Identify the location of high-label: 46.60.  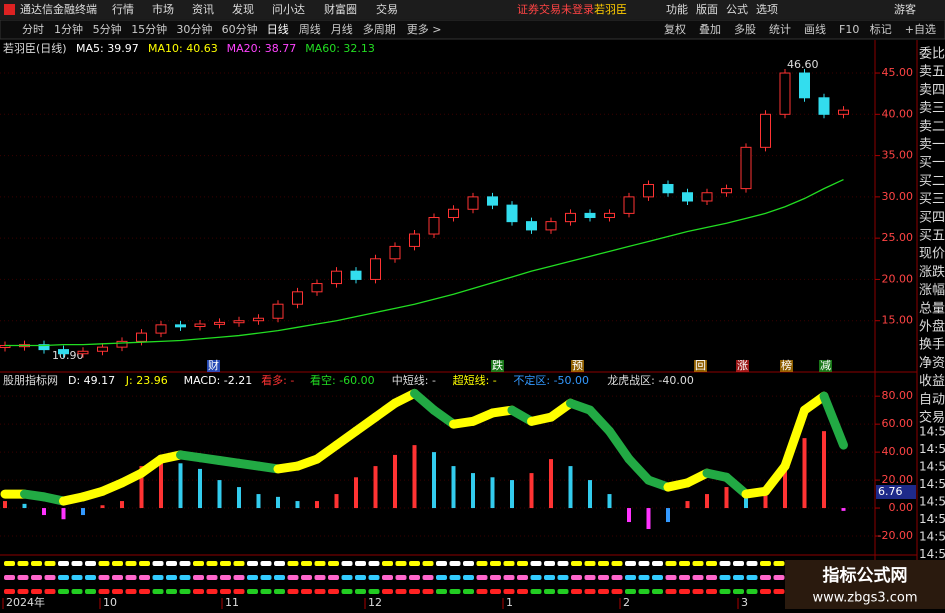
(803, 64).